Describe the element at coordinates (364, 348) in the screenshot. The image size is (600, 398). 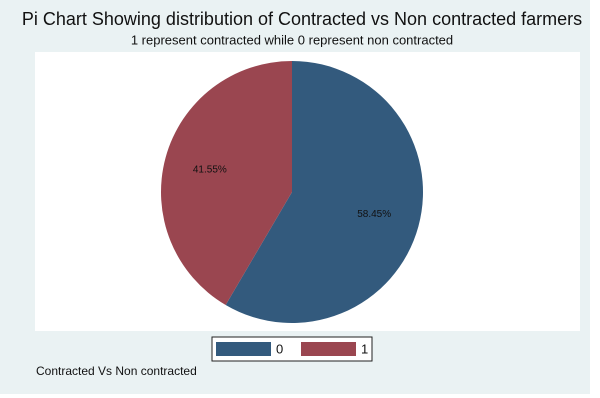
I see `legend-label: 1` at that location.